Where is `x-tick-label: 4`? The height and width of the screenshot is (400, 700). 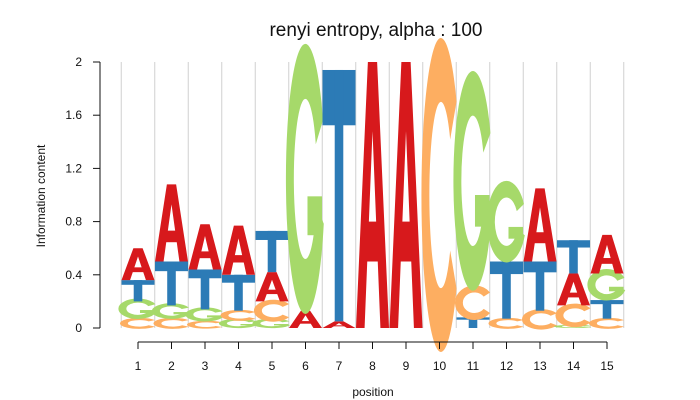 x-tick-label: 4 is located at coordinates (238, 366).